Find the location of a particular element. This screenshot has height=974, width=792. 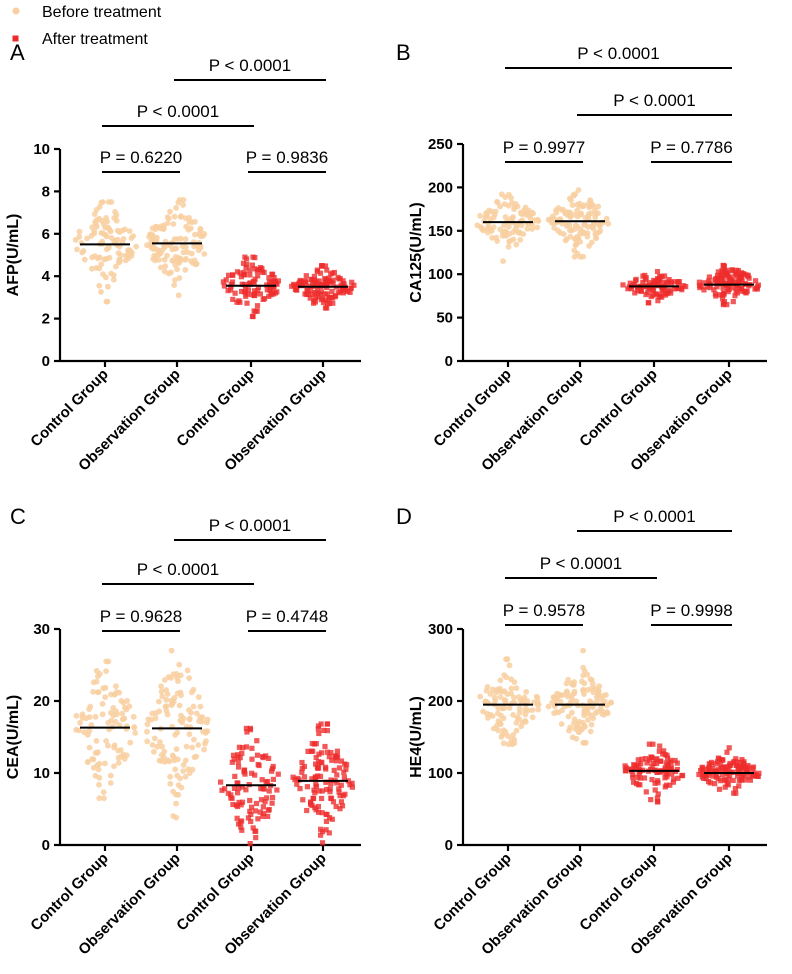

y-axis-label: AFP(U/mL) is located at coordinates (13, 255).